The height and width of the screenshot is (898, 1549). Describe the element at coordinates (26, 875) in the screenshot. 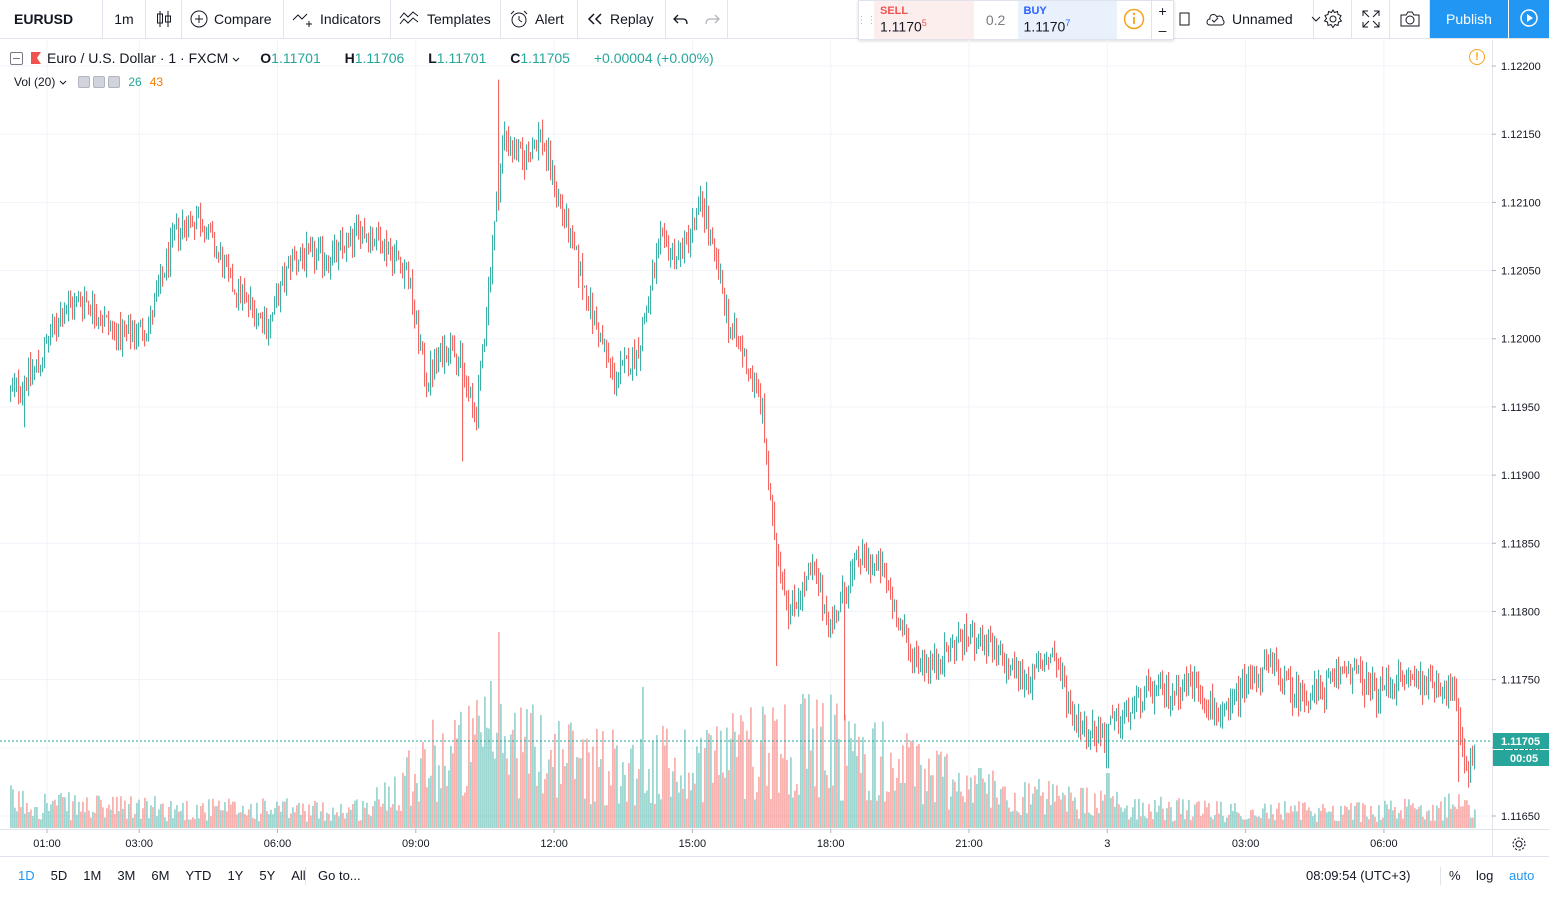

I see `range-1d: 1D` at that location.